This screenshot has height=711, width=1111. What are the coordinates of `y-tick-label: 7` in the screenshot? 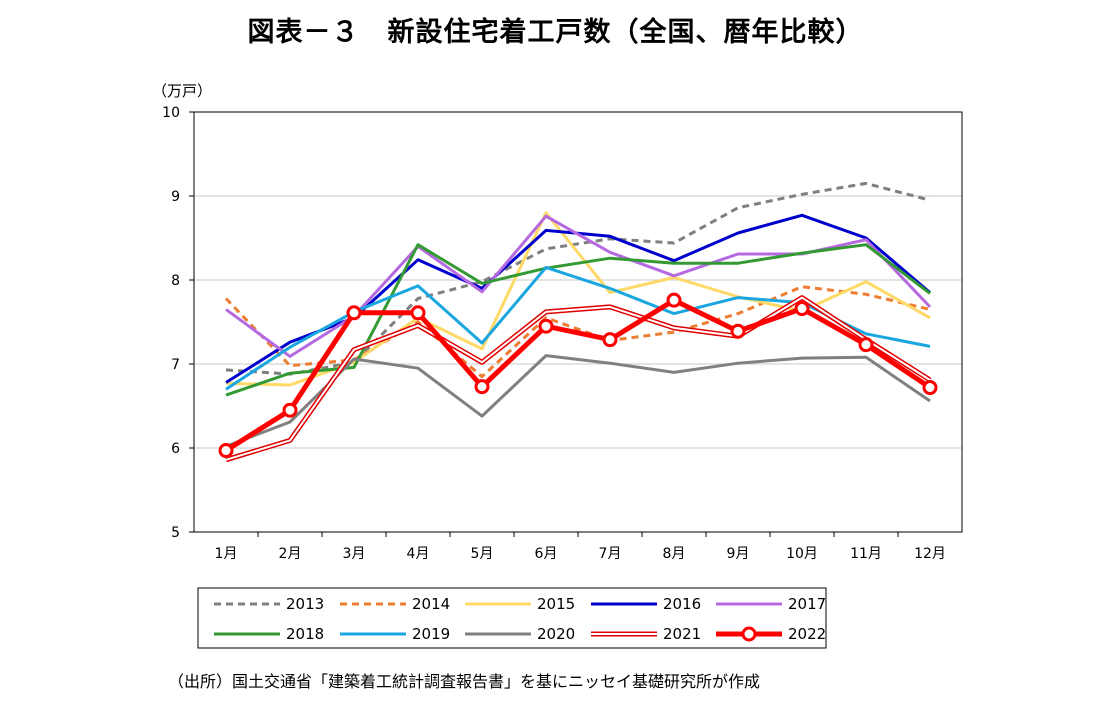 It's located at (175, 365).